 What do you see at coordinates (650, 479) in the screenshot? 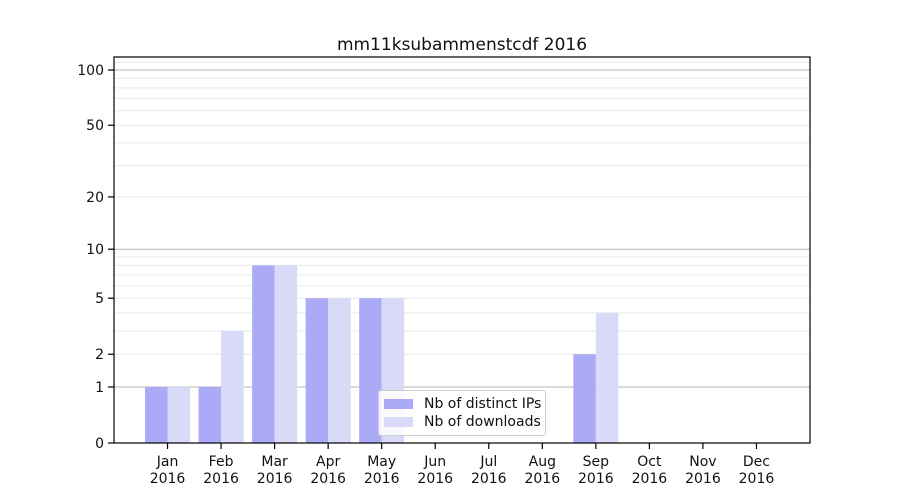
I see `x-tick-label-year-oct: 2016` at bounding box center [650, 479].